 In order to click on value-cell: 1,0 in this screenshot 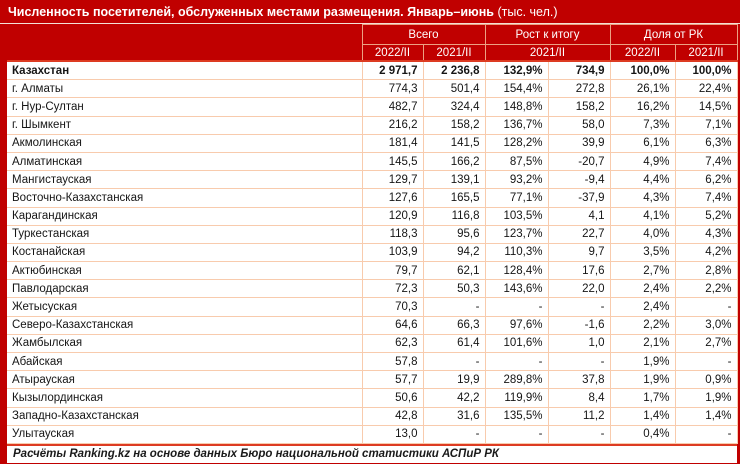, I will do `click(579, 344)`.